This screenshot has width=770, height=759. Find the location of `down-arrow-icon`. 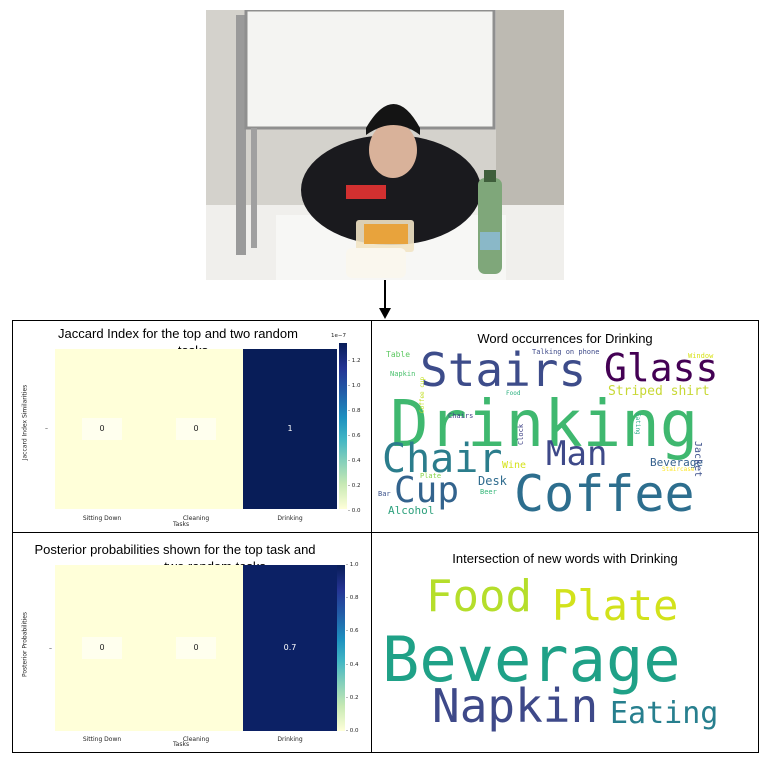

down-arrow-icon is located at coordinates (385, 299).